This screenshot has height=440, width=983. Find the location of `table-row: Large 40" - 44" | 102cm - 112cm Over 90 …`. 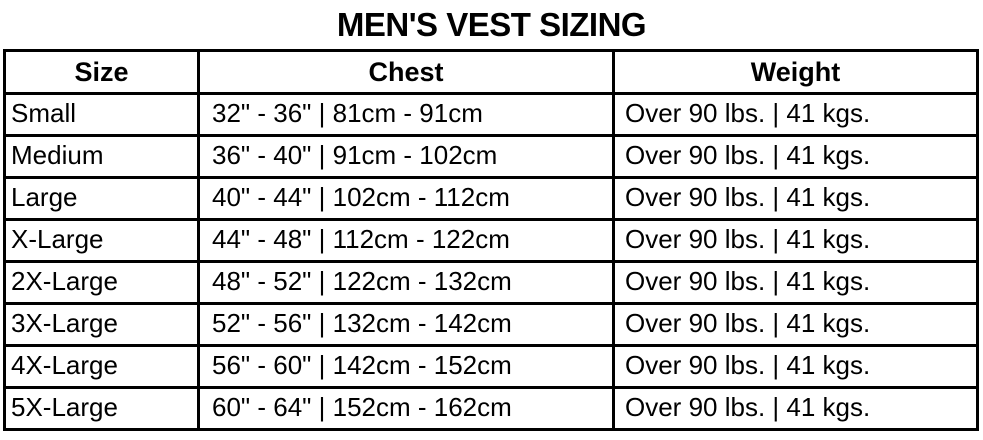

table-row: Large 40" - 44" | 102cm - 112cm Over 90 … is located at coordinates (491, 198).